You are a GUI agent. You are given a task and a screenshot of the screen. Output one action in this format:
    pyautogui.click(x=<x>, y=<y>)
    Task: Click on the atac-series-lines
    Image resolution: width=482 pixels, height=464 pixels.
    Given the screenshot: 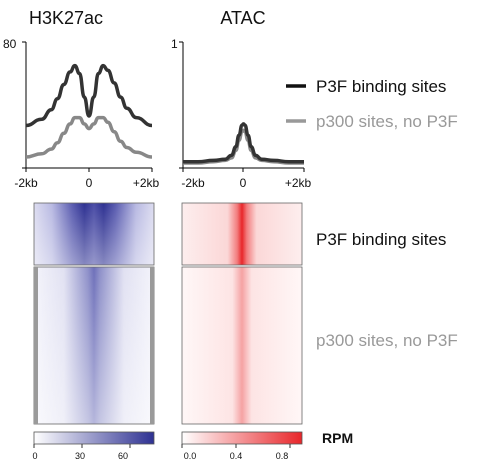 What is the action you would take?
    pyautogui.click(x=243, y=143)
    